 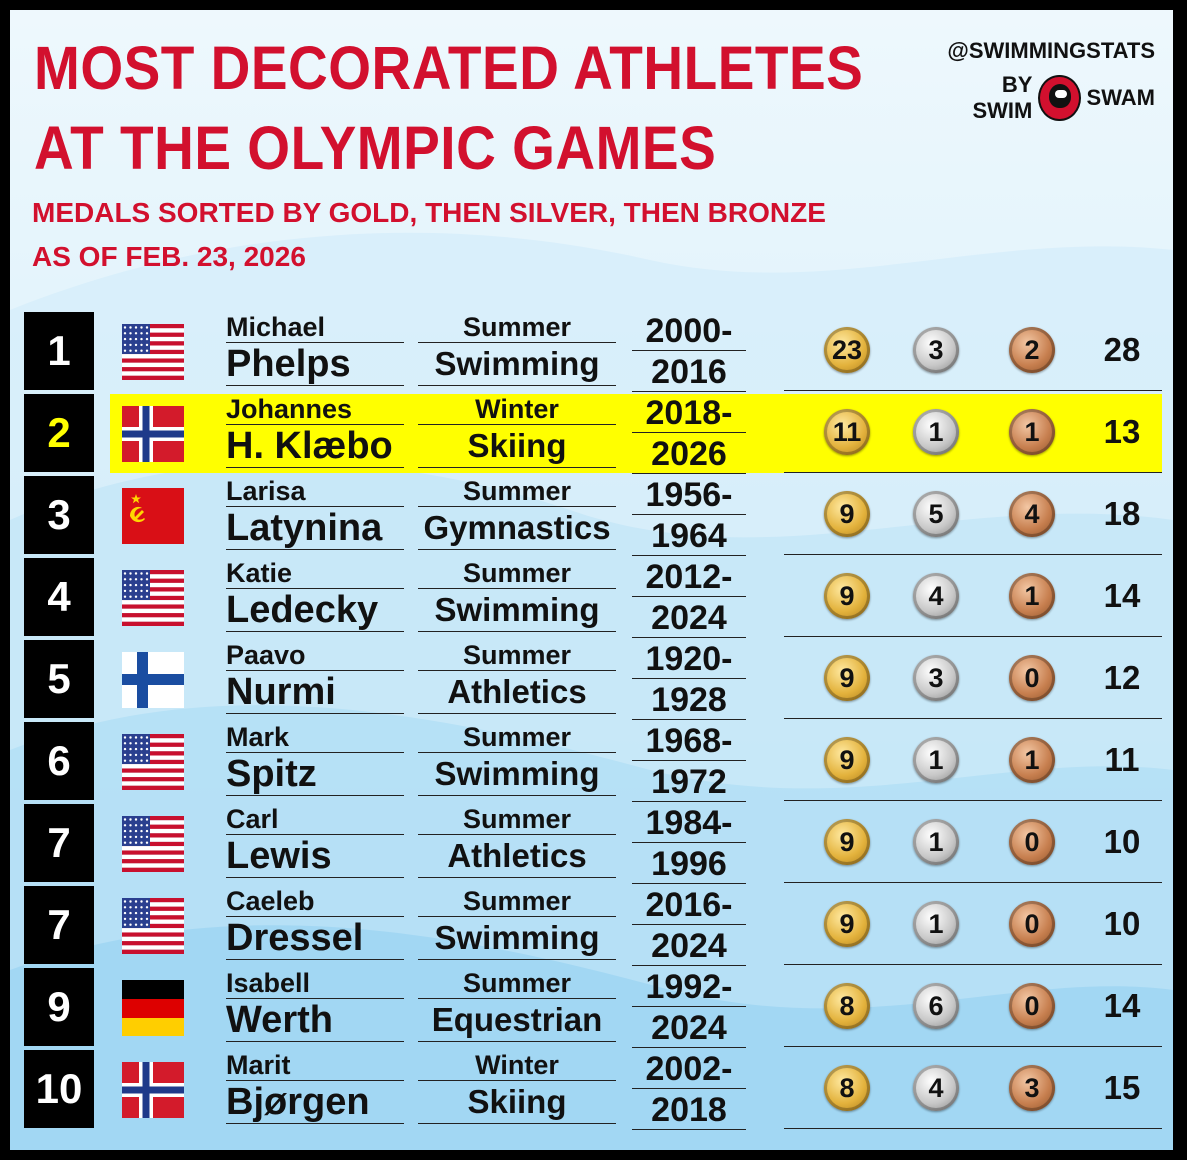 I want to click on years-cell: 2018- 2026, so click(x=689, y=433).